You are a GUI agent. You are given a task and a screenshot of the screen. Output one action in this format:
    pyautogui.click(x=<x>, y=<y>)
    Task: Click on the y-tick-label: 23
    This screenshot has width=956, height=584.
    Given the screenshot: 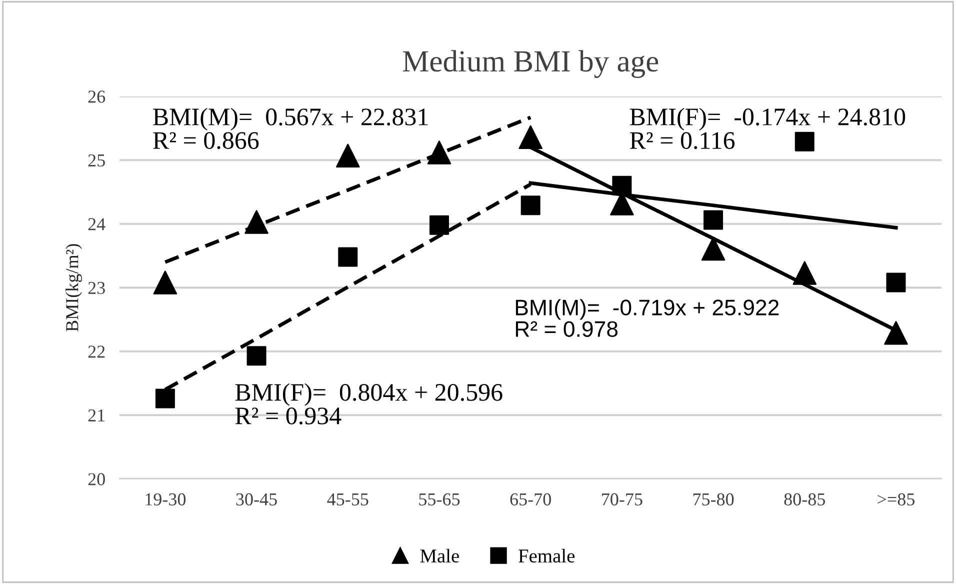 What is the action you would take?
    pyautogui.click(x=96, y=288)
    